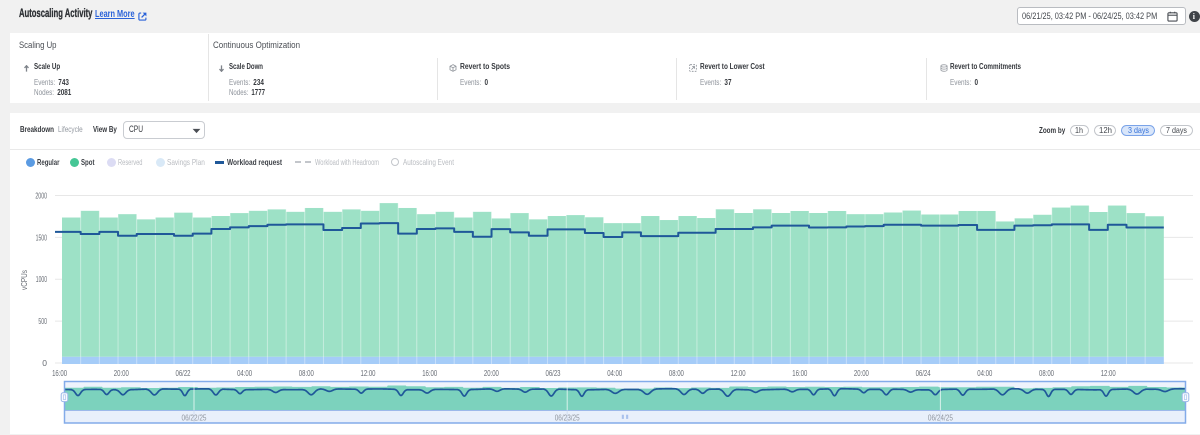  What do you see at coordinates (553, 373) in the screenshot?
I see `svg-text: 06/23` at bounding box center [553, 373].